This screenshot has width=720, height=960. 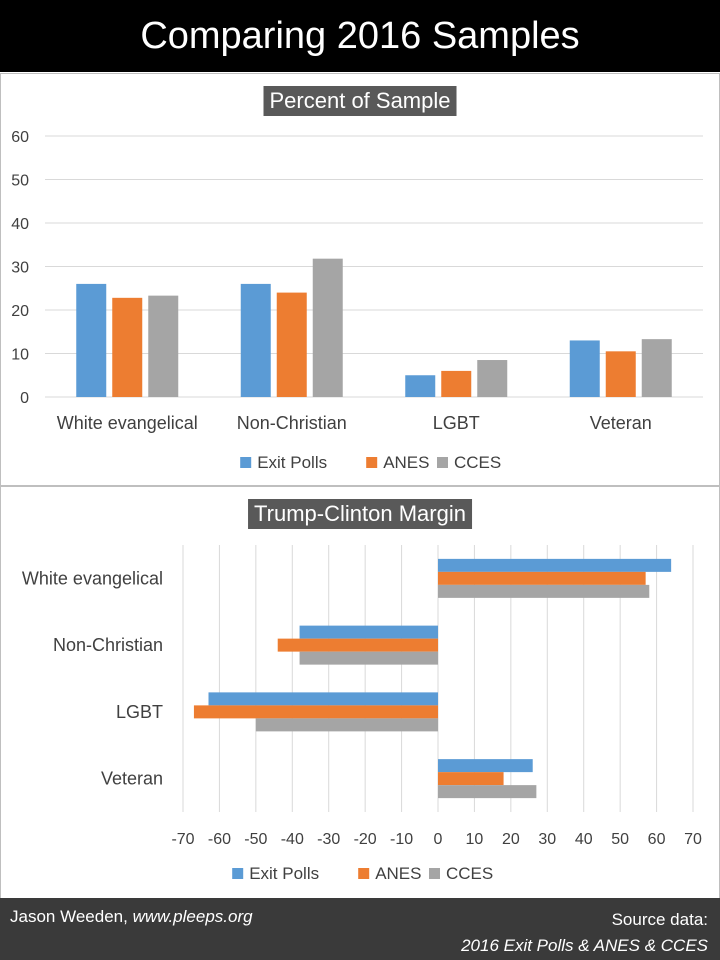 What do you see at coordinates (360, 514) in the screenshot?
I see `chart-title-trump-clinton-margin: Trump-Clinton Margin` at bounding box center [360, 514].